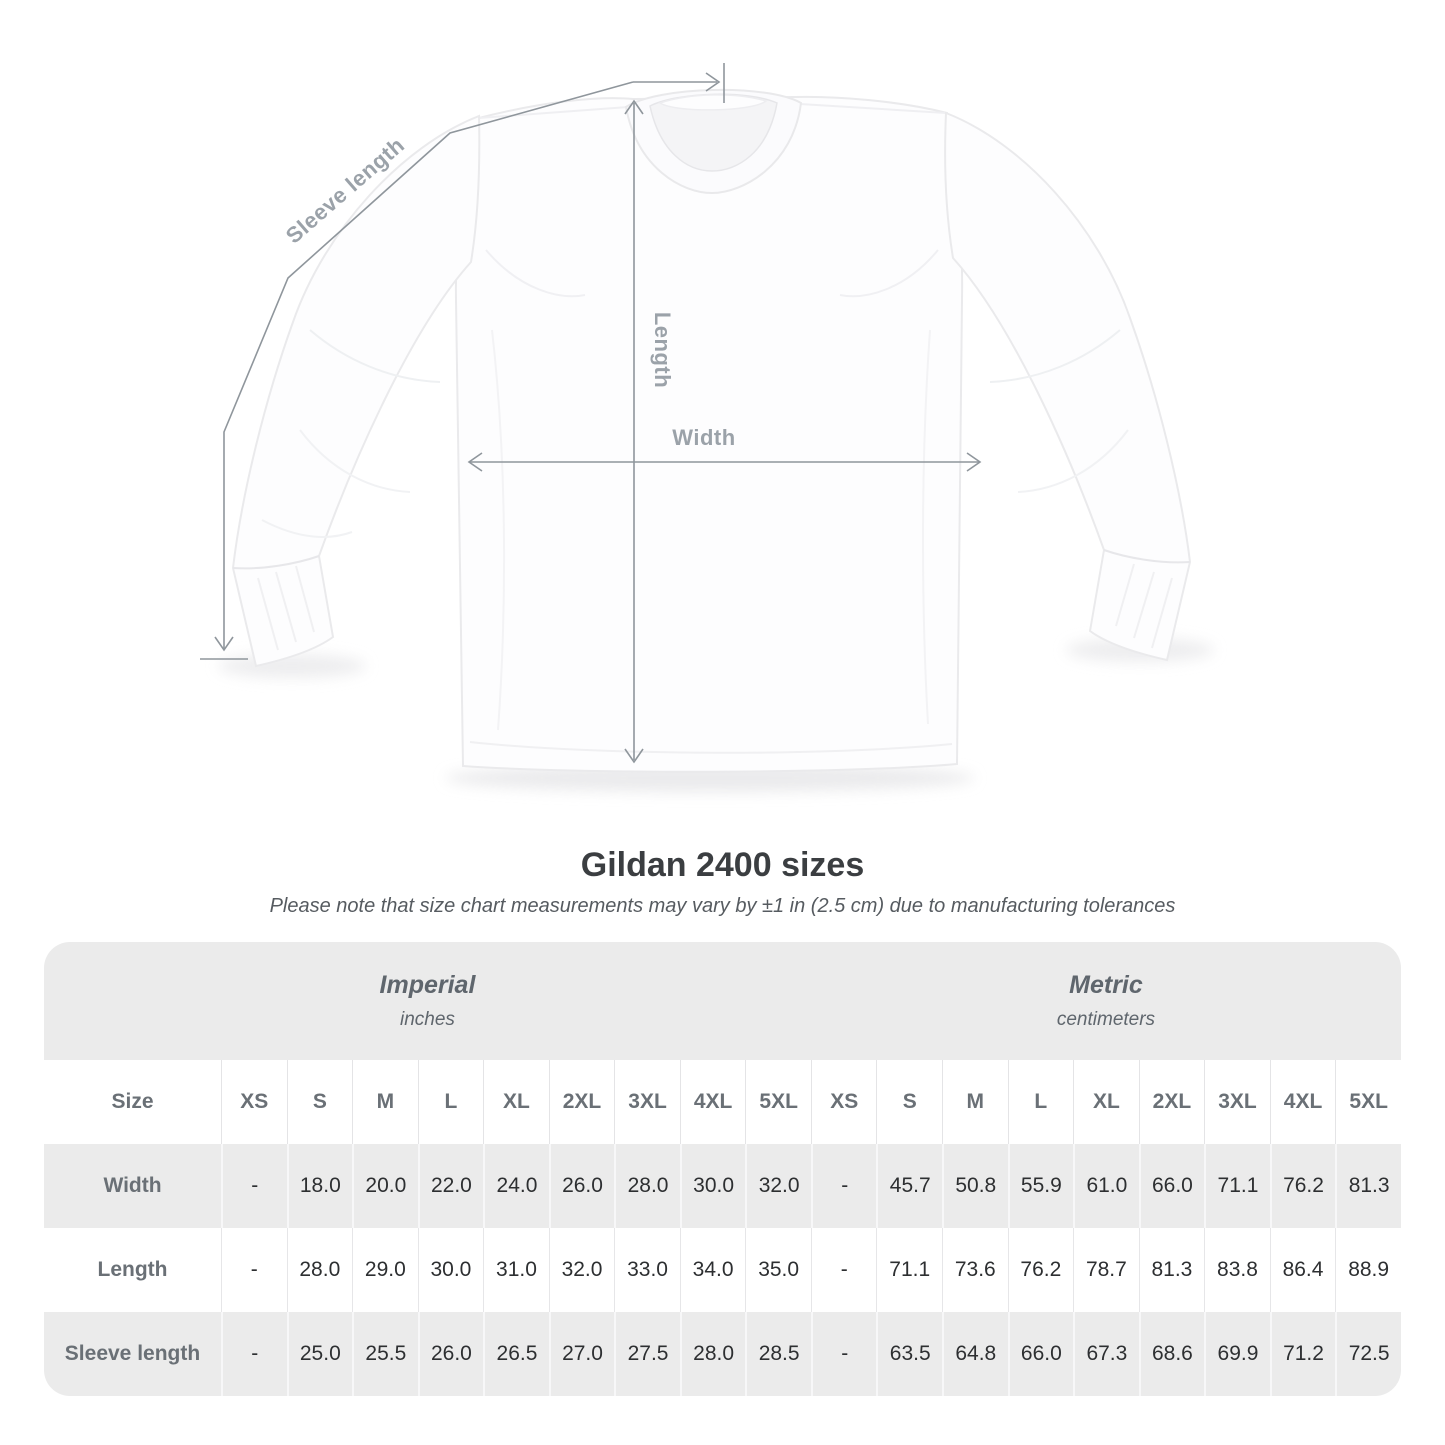 The height and width of the screenshot is (1445, 1445). I want to click on metric-group-header: Metric centimeters, so click(1105, 1001).